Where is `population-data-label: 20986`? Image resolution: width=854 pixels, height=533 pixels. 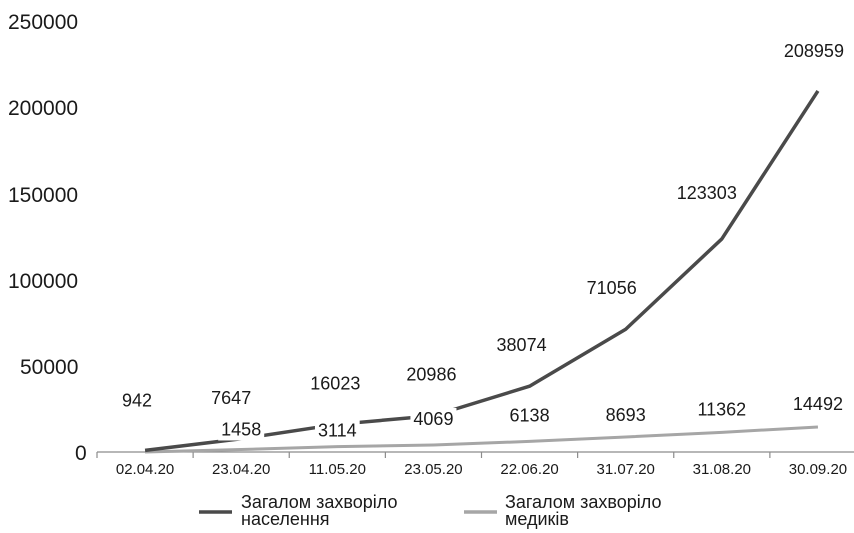
population-data-label: 20986 is located at coordinates (431, 375).